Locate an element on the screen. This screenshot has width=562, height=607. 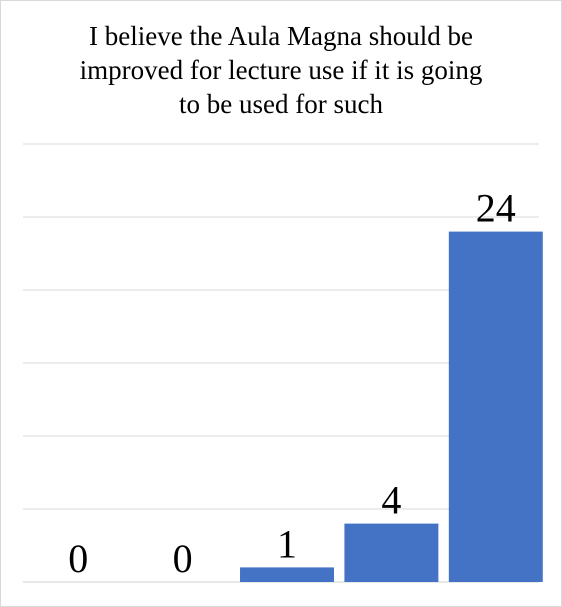
data-label-4: 4 is located at coordinates (391, 500).